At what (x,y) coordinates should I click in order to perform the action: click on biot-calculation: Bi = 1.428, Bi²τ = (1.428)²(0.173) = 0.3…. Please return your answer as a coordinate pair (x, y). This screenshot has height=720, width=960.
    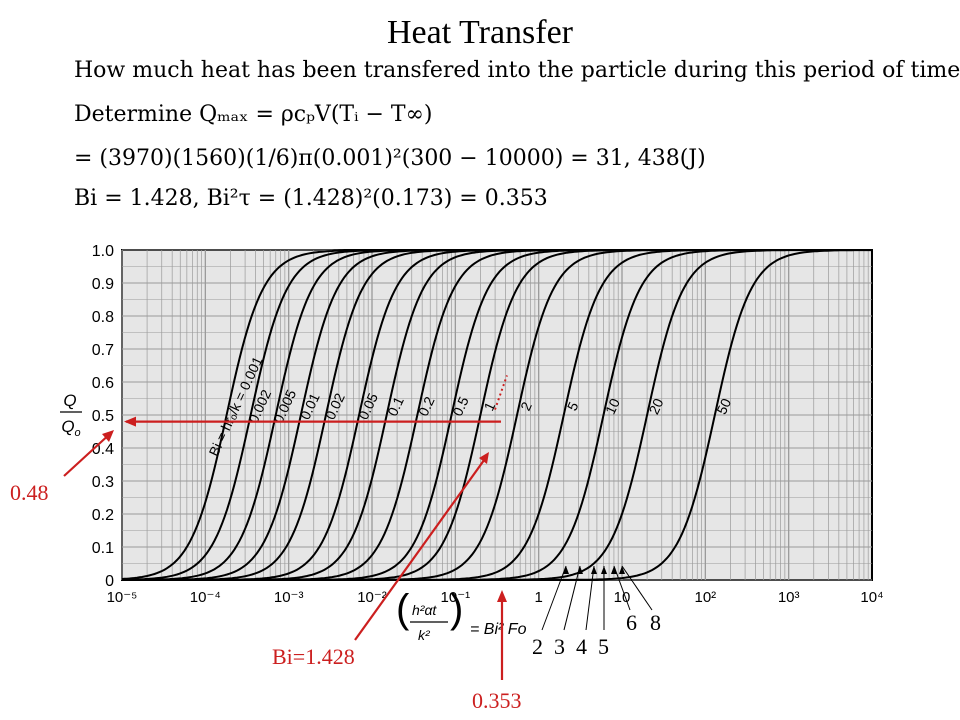
    Looking at the image, I should click on (311, 198).